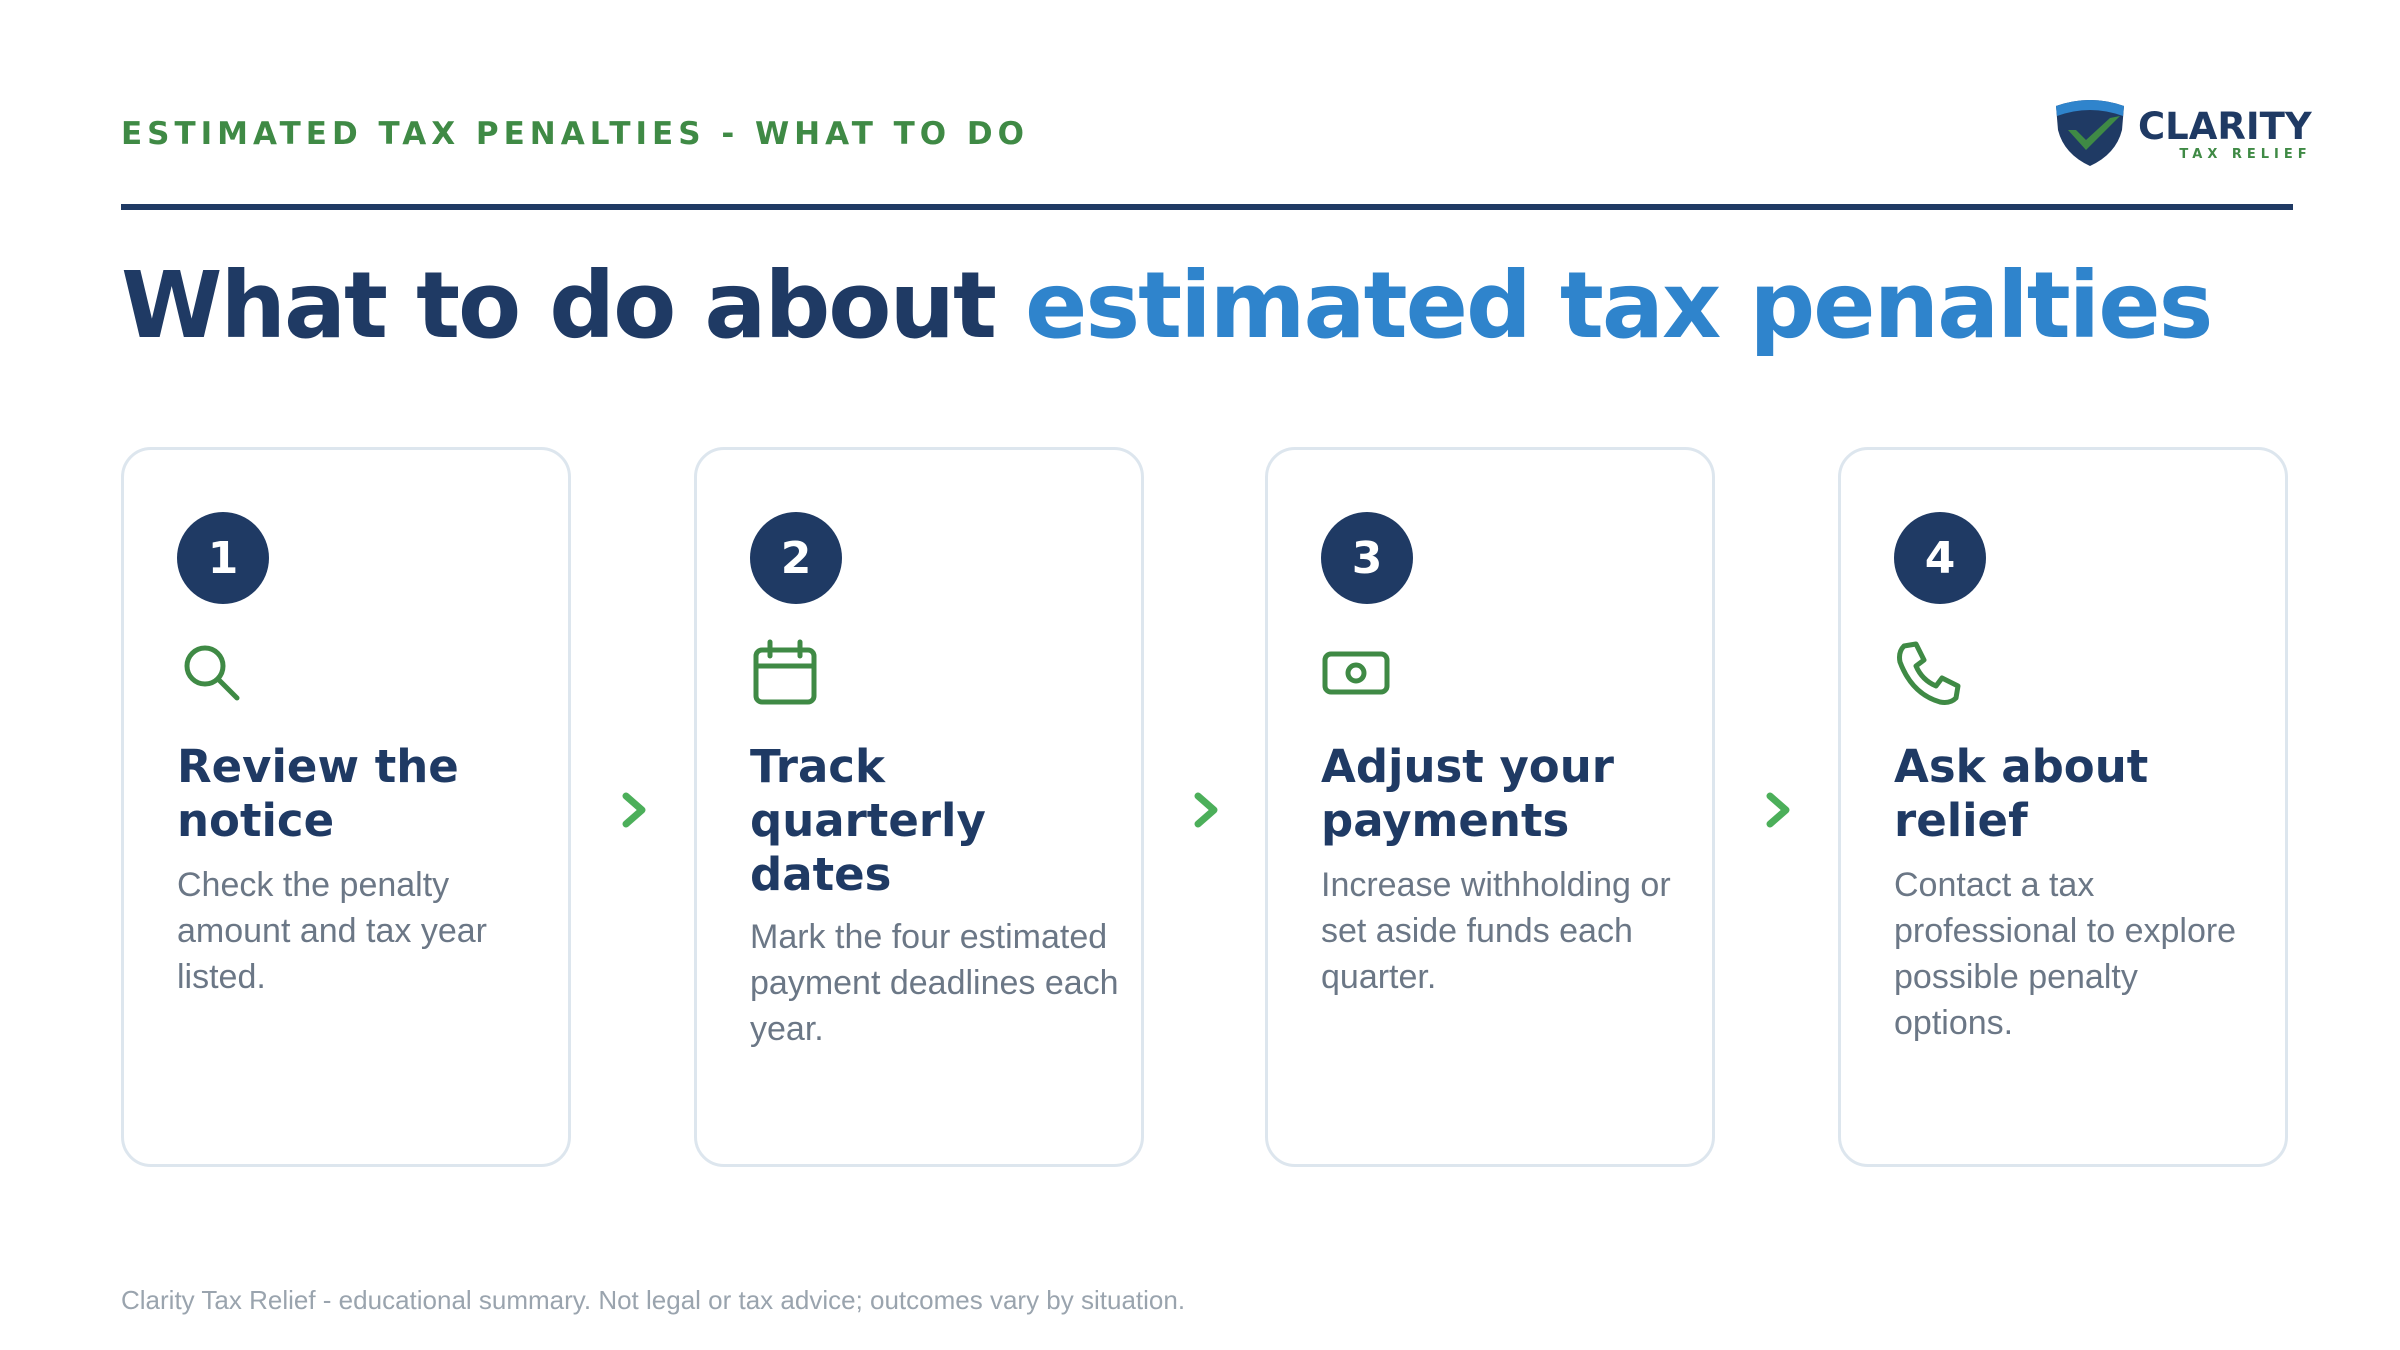  Describe the element at coordinates (2021, 793) in the screenshot. I see `step-title: Ask about relief` at that location.